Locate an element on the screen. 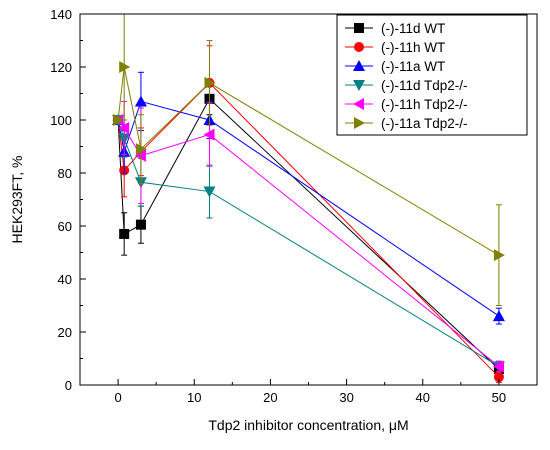 The image size is (550, 450). y-tick-label: 140 is located at coordinates (61, 14).